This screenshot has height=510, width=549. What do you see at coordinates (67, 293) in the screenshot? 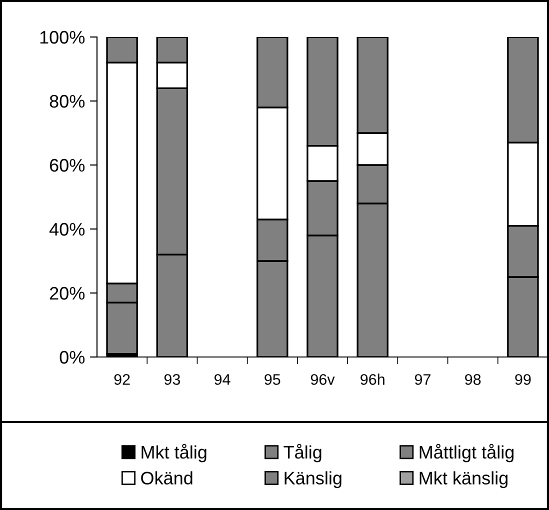
I see `y-tick-label: 20%` at bounding box center [67, 293].